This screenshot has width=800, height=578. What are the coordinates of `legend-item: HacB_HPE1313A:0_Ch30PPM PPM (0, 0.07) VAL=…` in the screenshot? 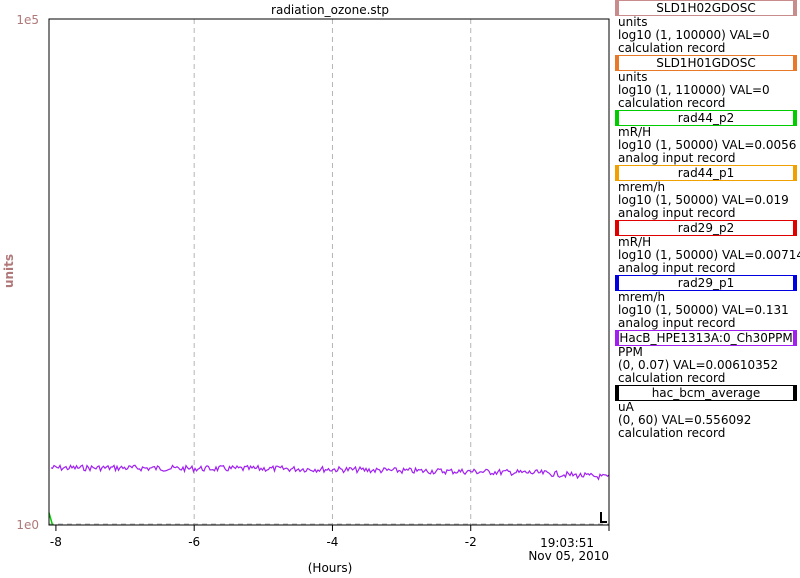 It's located at (707, 357).